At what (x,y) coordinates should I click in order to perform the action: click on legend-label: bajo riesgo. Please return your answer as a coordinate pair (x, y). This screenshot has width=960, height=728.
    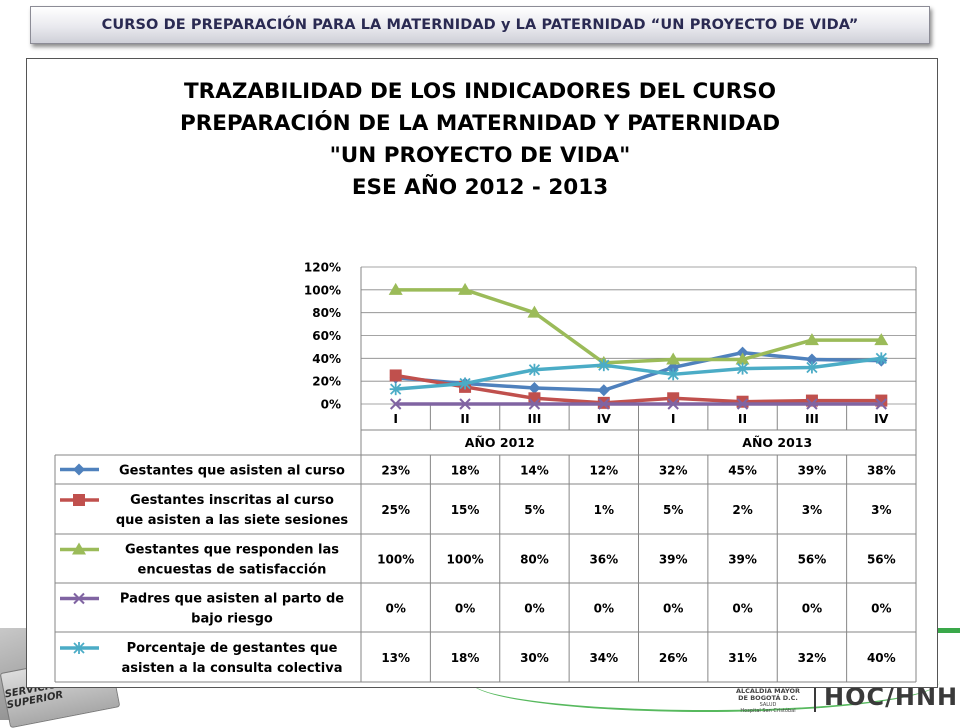
    Looking at the image, I should click on (232, 619).